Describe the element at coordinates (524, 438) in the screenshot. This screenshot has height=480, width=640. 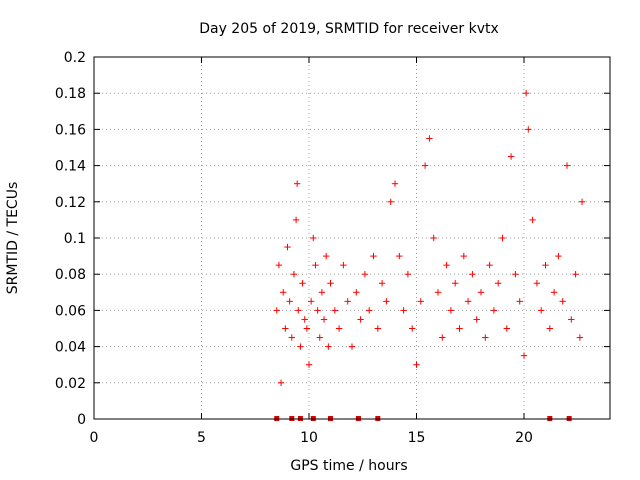
I see `x-tick-label: 20` at that location.